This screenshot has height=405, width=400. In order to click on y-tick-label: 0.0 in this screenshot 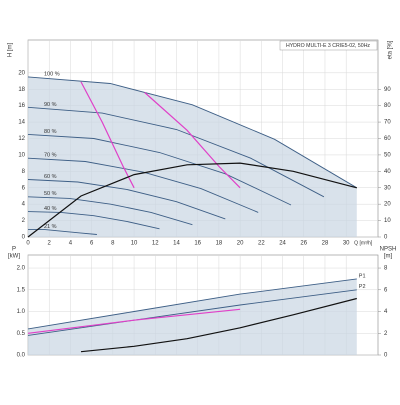, I will do `click(21, 356)`.